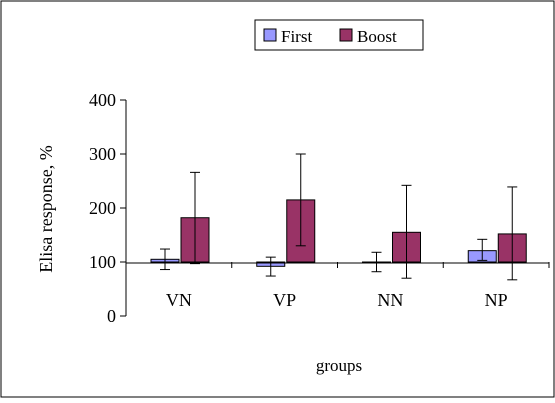  What do you see at coordinates (296, 36) in the screenshot?
I see `legend-label-first: First` at bounding box center [296, 36].